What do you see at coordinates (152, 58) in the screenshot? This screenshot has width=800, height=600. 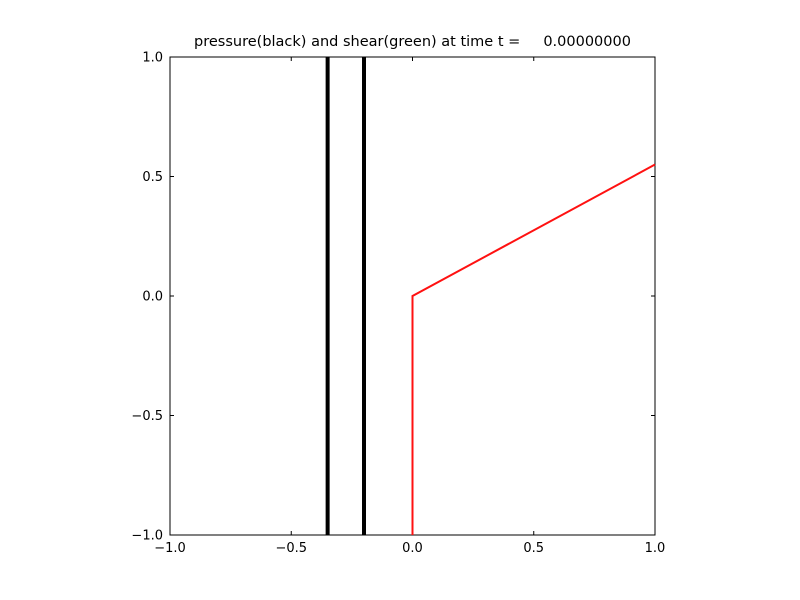 I see `y-tick-label: 1.0` at bounding box center [152, 58].